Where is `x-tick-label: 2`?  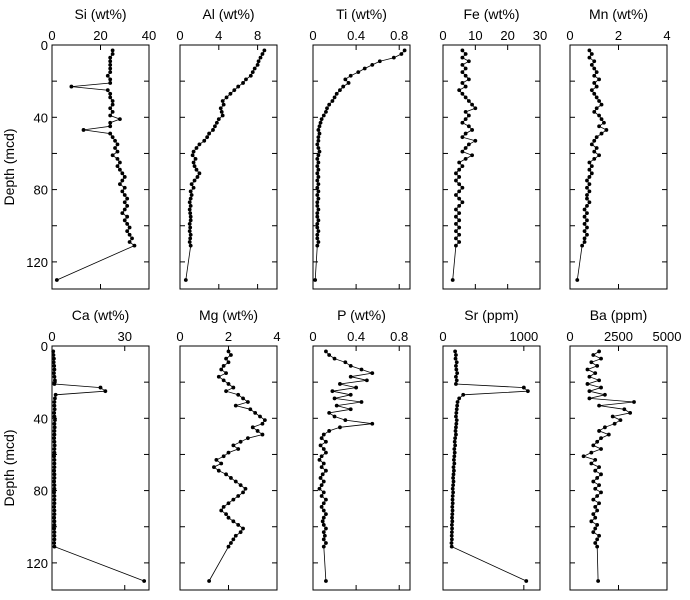 x-tick-label: 2 is located at coordinates (618, 35).